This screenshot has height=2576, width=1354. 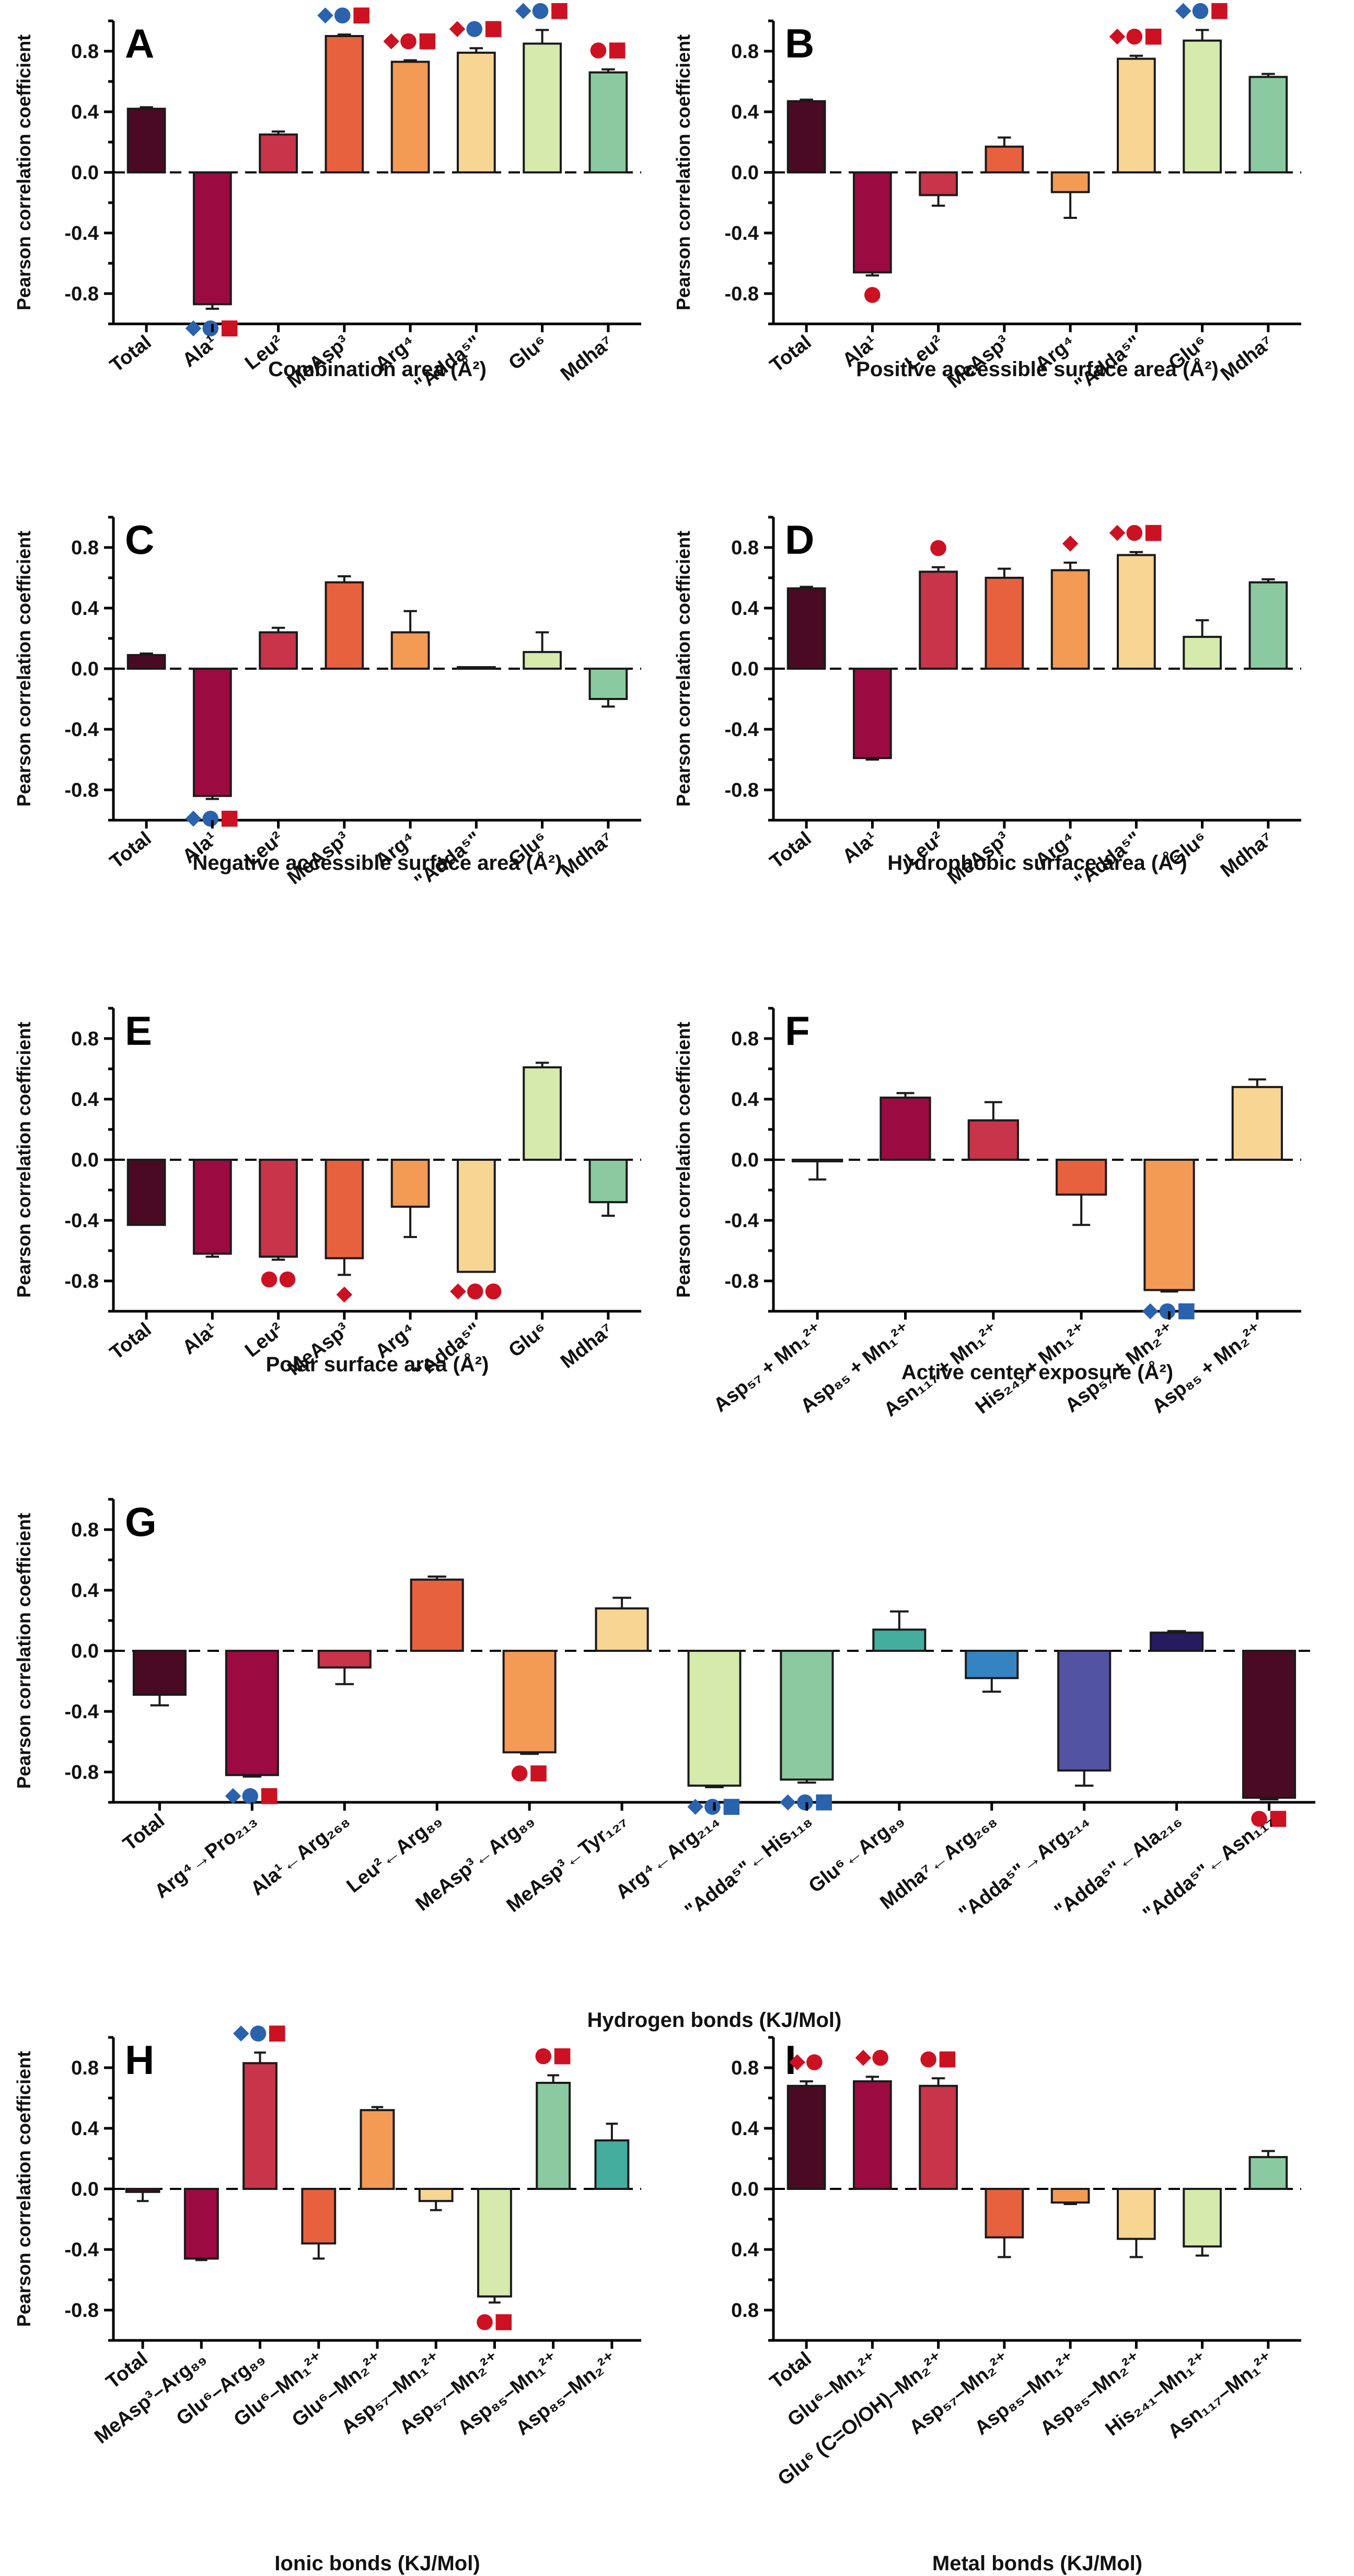 What do you see at coordinates (1037, 2563) in the screenshot?
I see `x-axis-title: Metal bonds (KJ/Mol)` at bounding box center [1037, 2563].